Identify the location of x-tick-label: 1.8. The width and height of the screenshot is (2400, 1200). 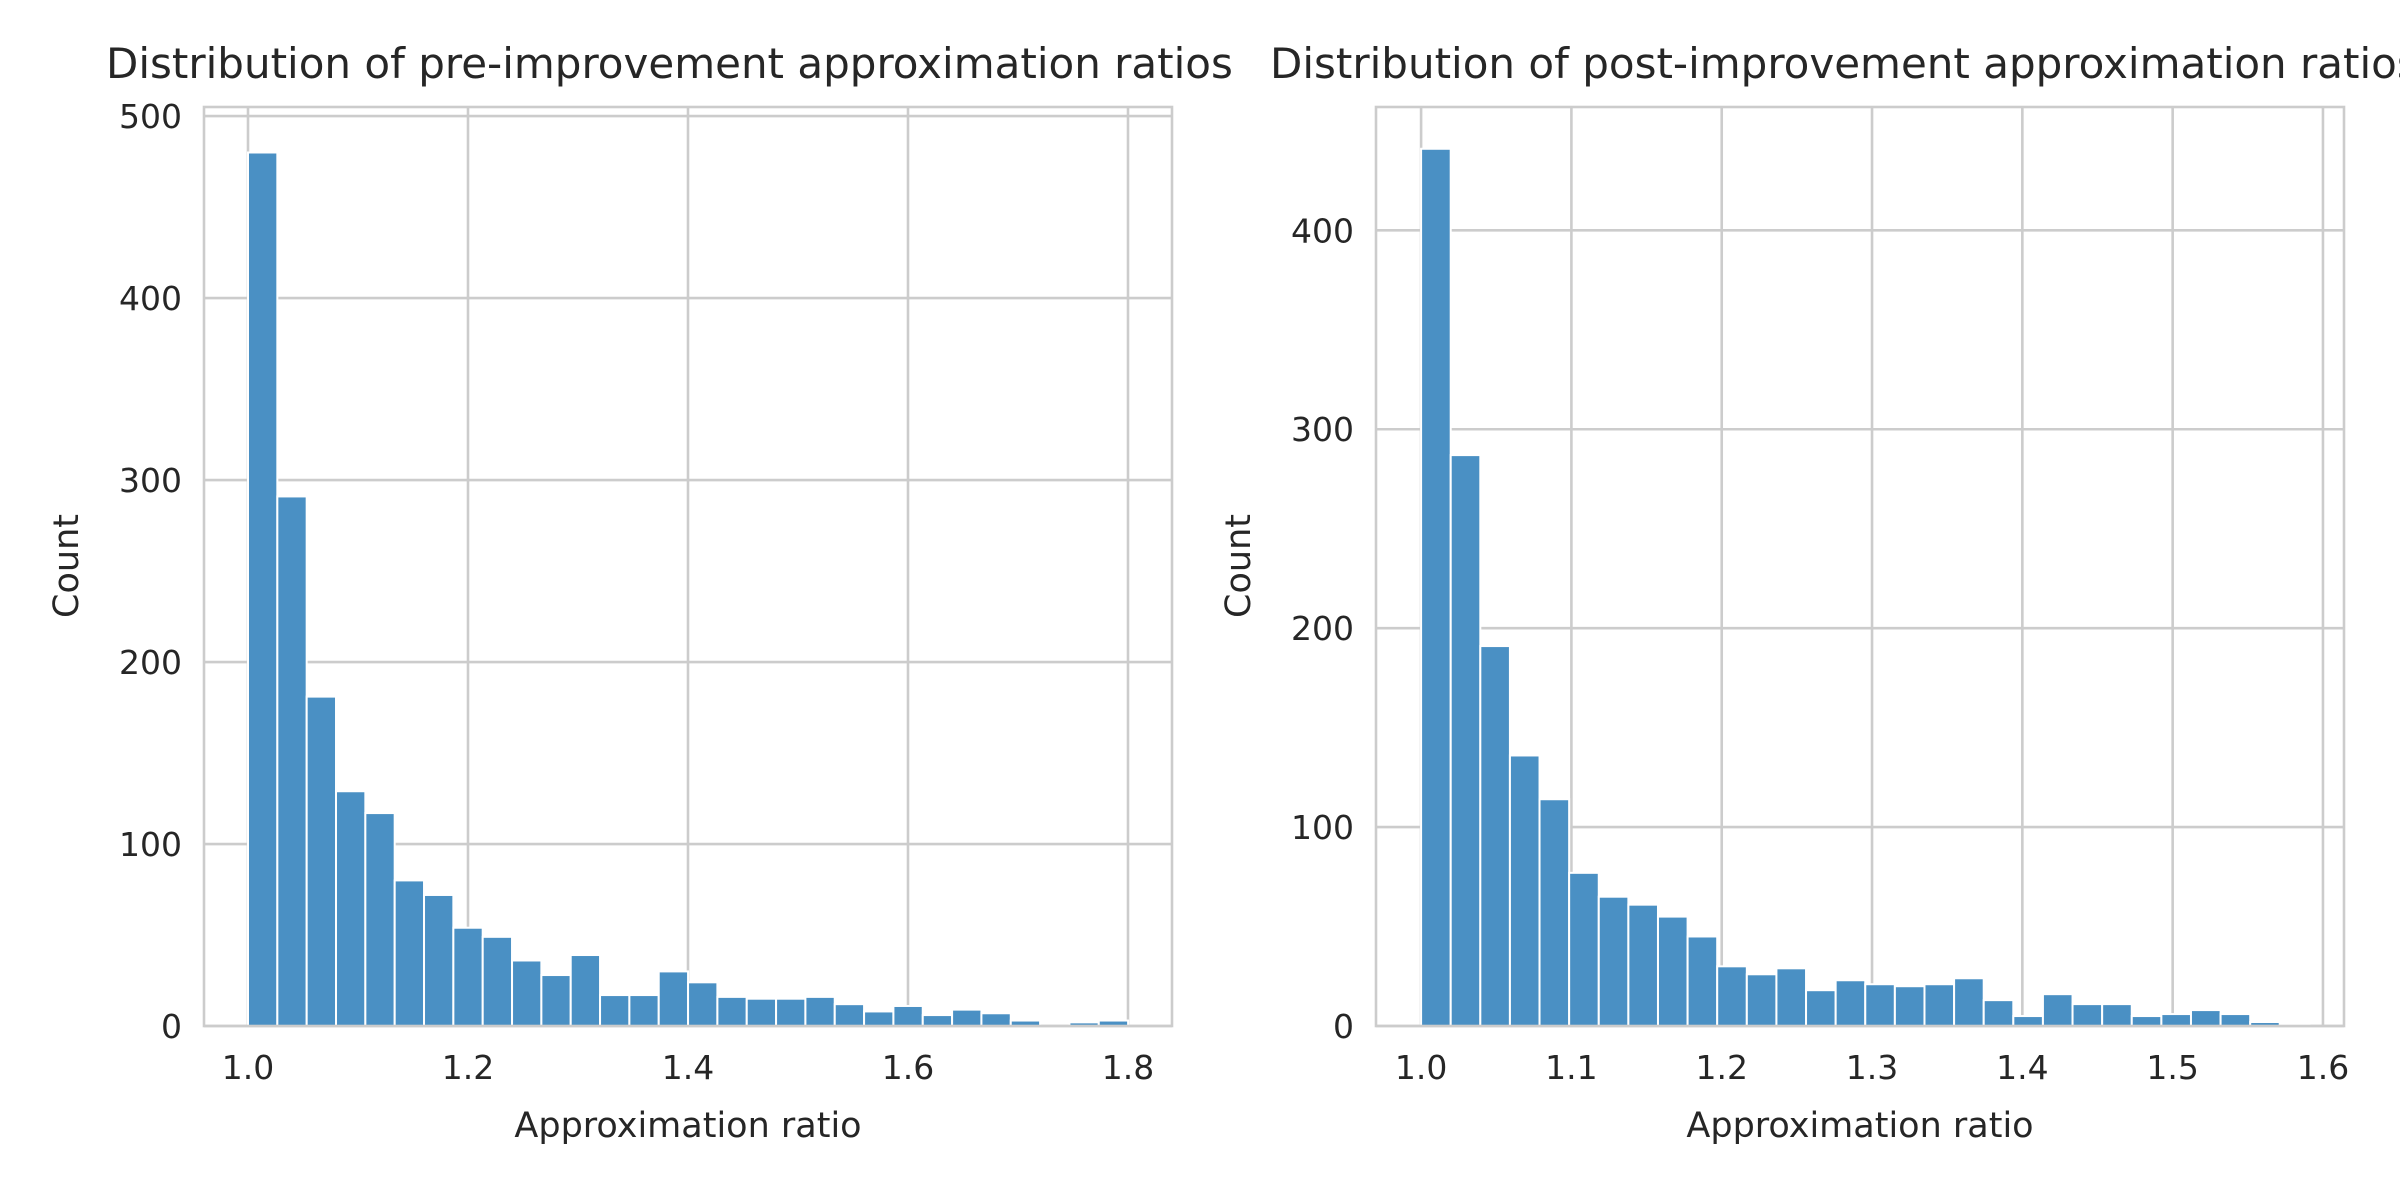
(1128, 1067).